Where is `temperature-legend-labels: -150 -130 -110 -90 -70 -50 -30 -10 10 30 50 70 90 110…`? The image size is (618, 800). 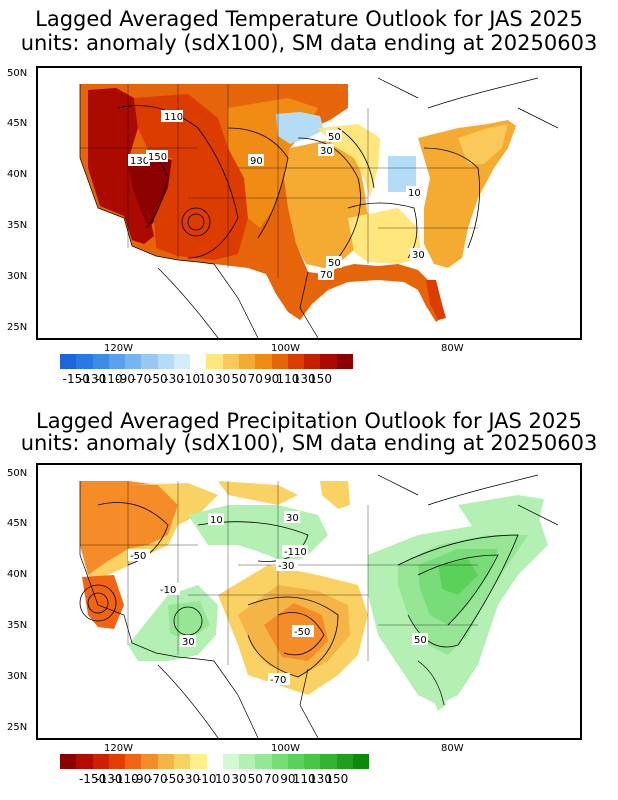 temperature-legend-labels: -150 -130 -110 -90 -70 -50 -30 -10 10 30 50 70 90 110… is located at coordinates (310, 379).